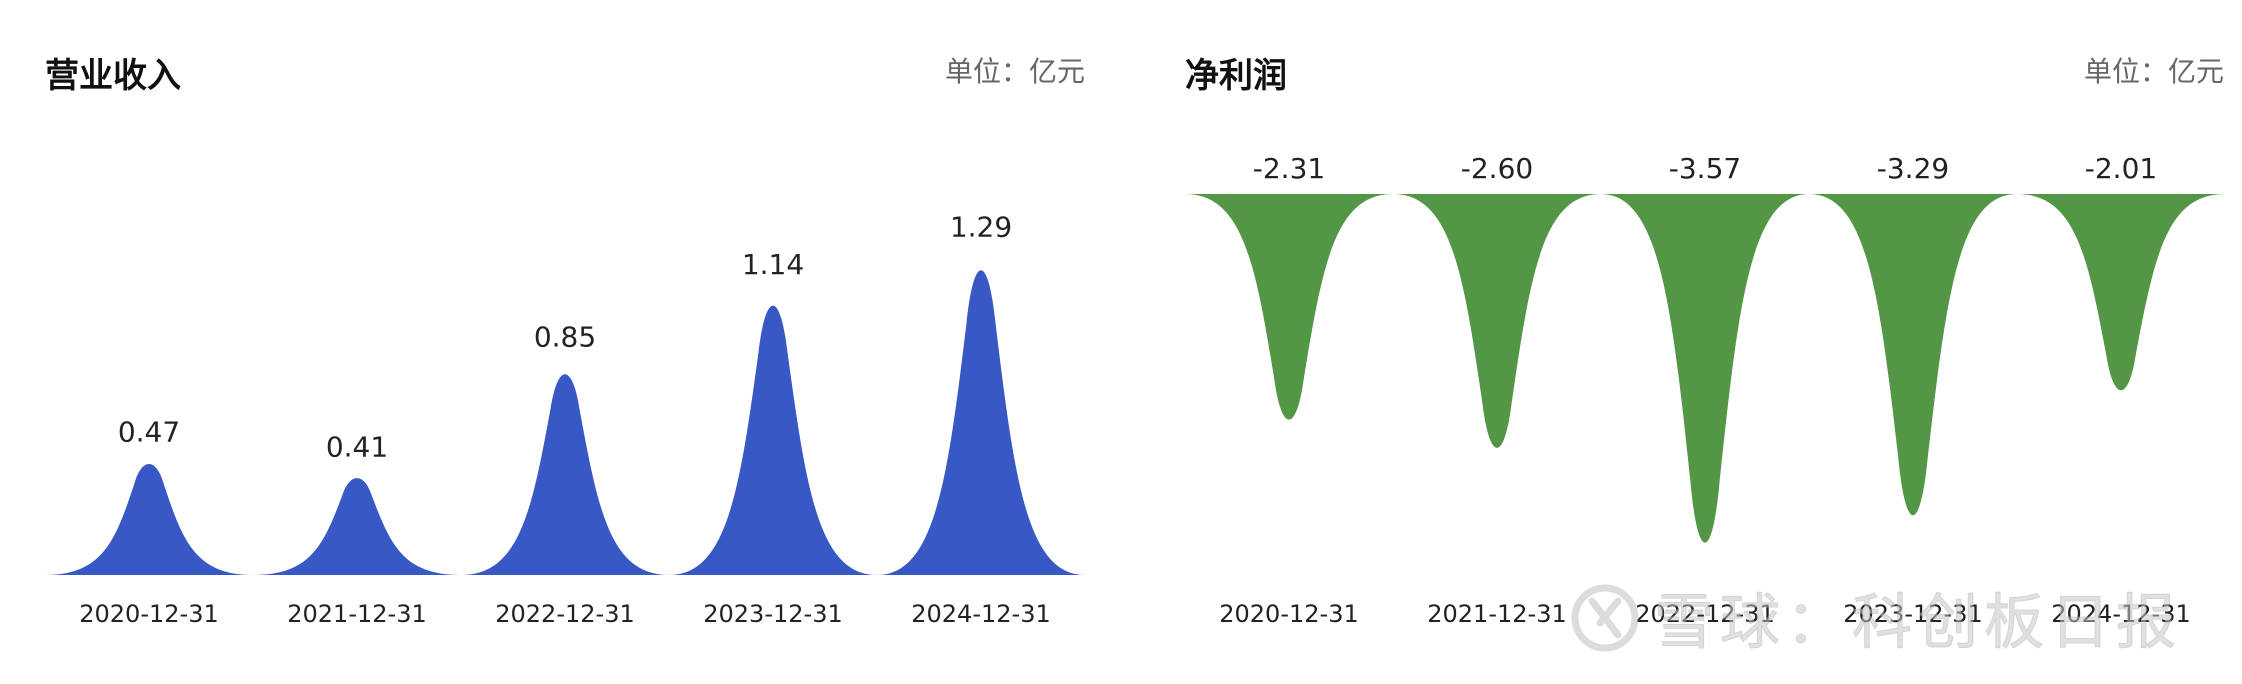 This screenshot has height=684, width=2242. I want to click on net-profit-value-label-0: -2.31, so click(1289, 168).